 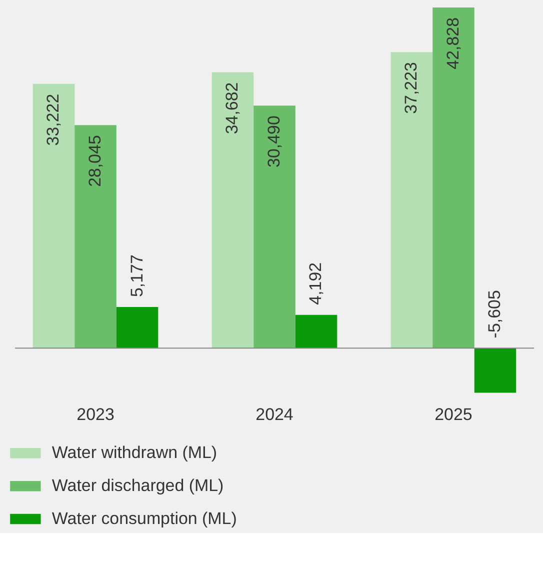 What do you see at coordinates (53, 120) in the screenshot?
I see `data-label: 33,222` at bounding box center [53, 120].